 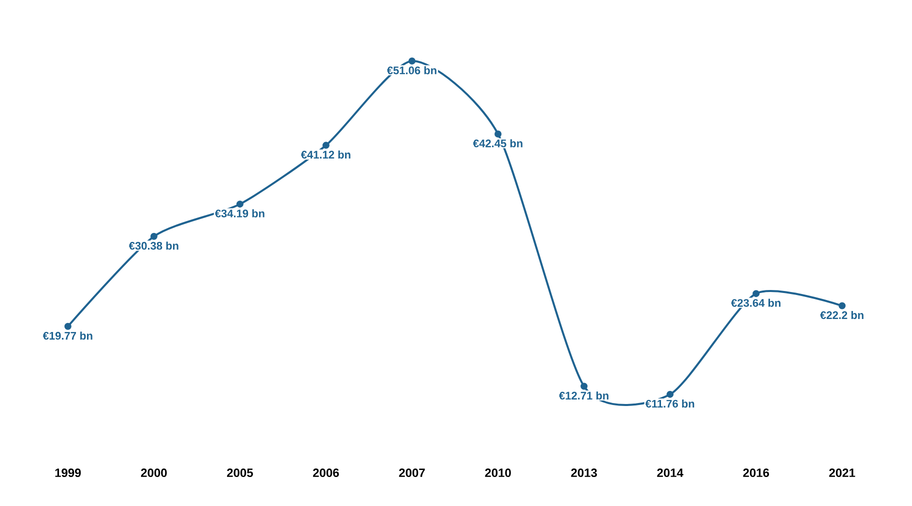 What do you see at coordinates (498, 473) in the screenshot?
I see `x-tick-label: 2010` at bounding box center [498, 473].